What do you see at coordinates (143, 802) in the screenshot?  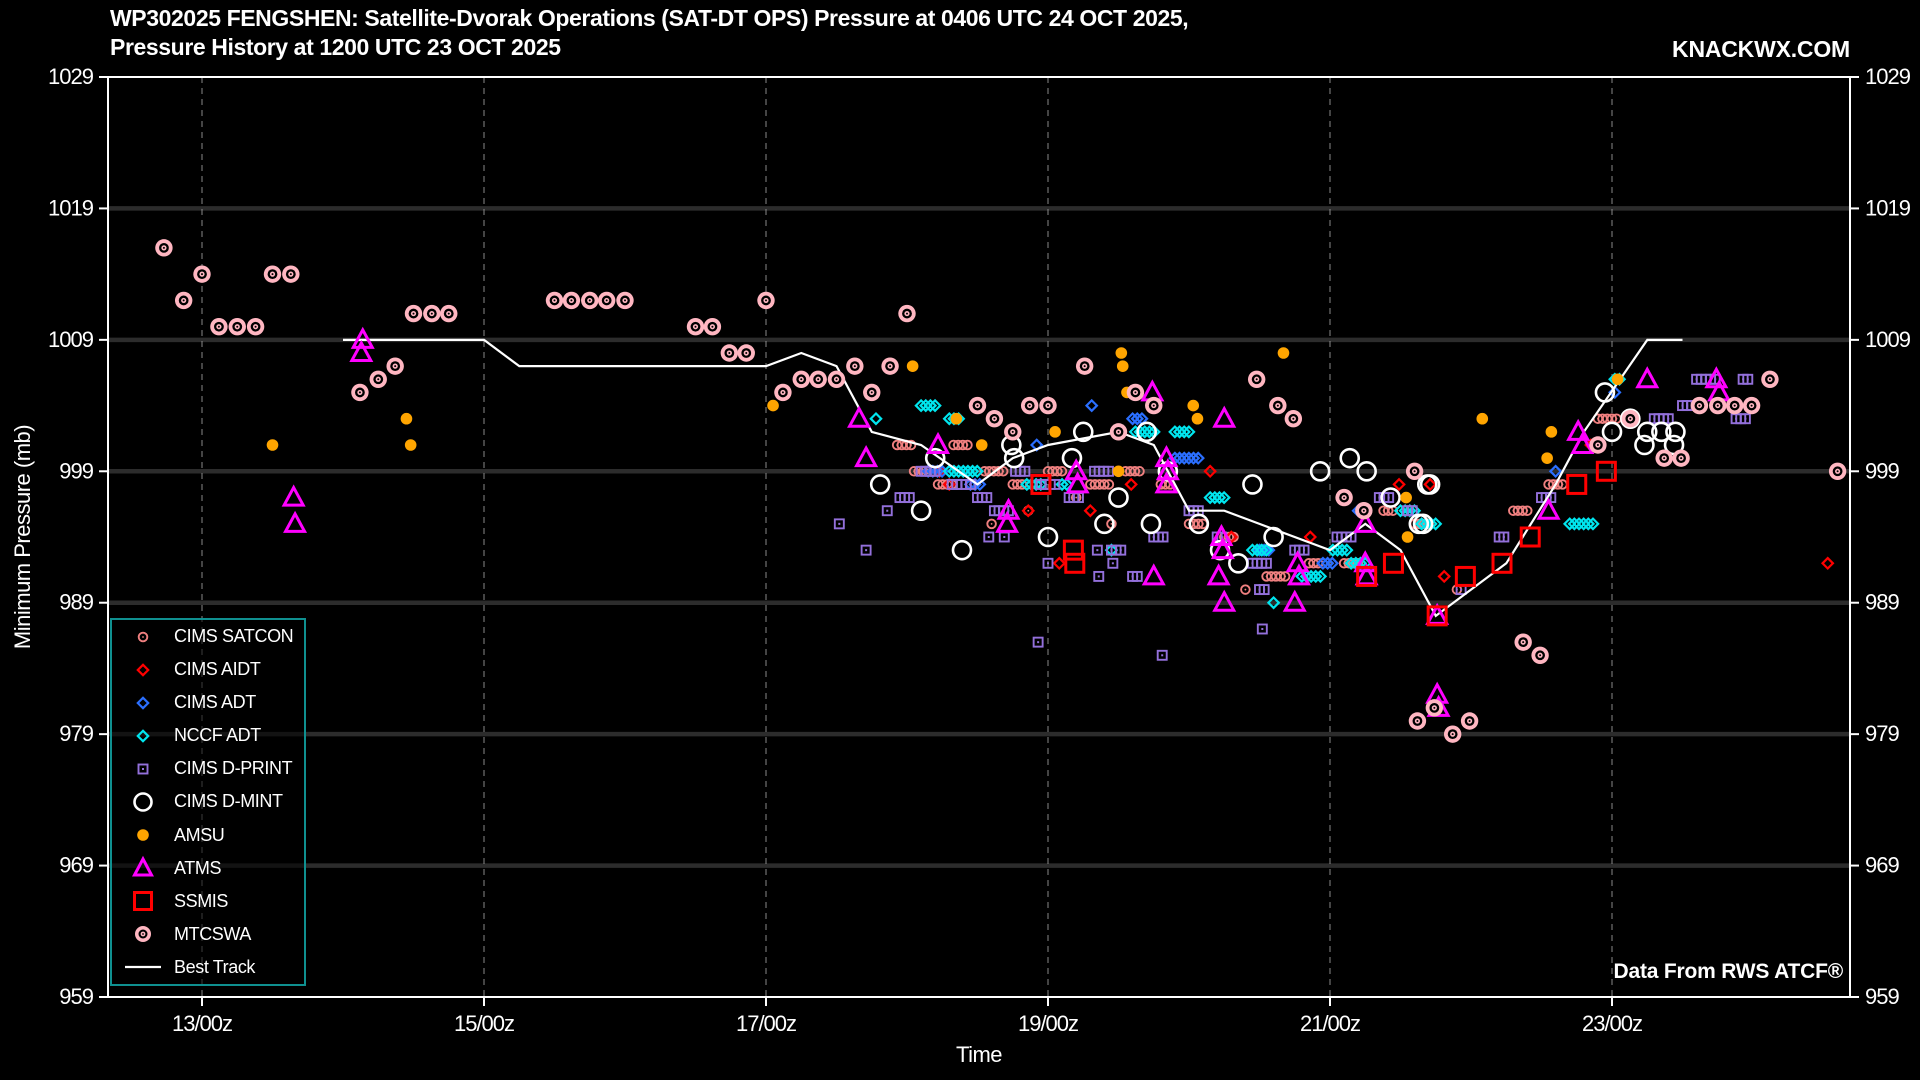 I see `dmint-icon` at bounding box center [143, 802].